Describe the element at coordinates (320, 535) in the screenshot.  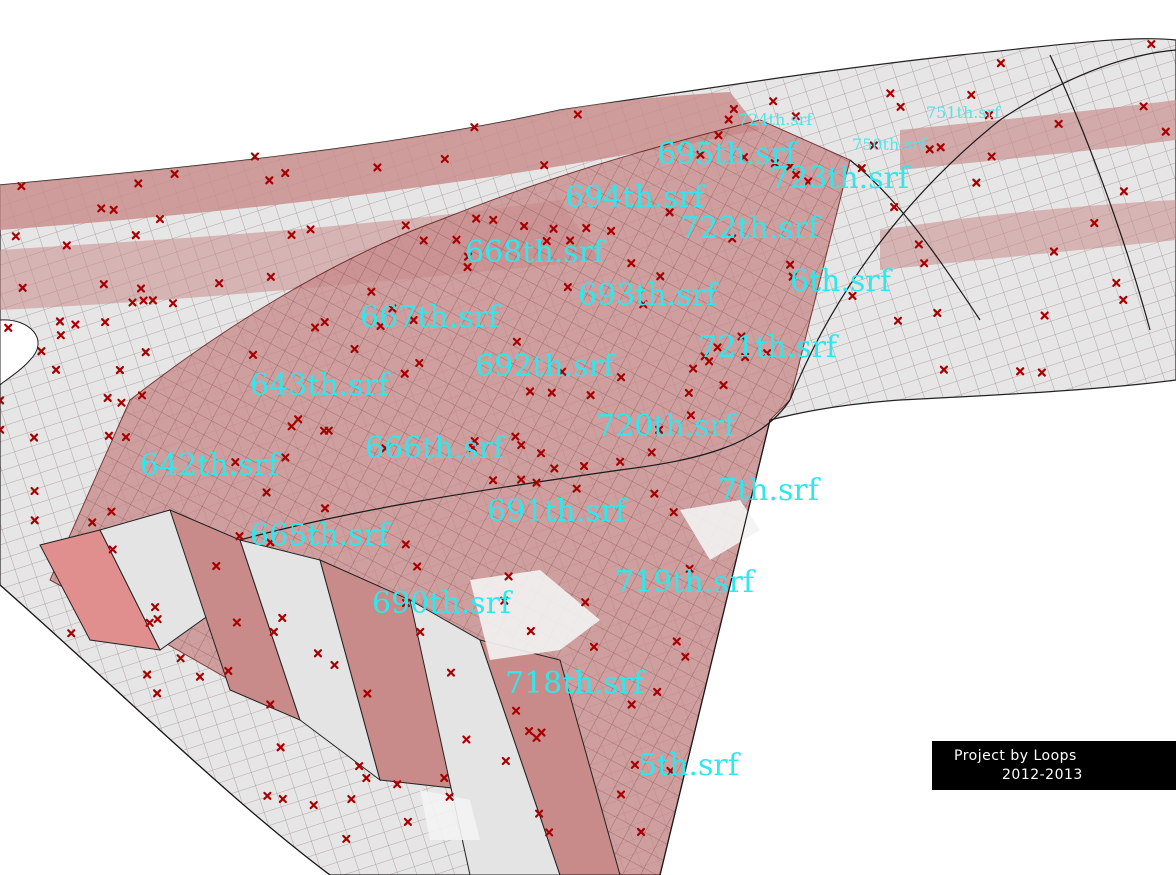
I see `surface-label: 665th.srf` at that location.